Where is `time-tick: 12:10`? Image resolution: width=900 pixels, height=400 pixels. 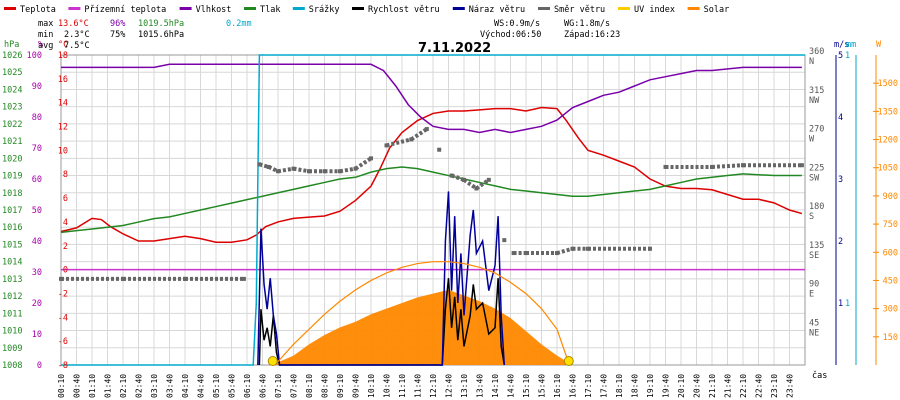 time-tick: 12:10 is located at coordinates (433, 386).